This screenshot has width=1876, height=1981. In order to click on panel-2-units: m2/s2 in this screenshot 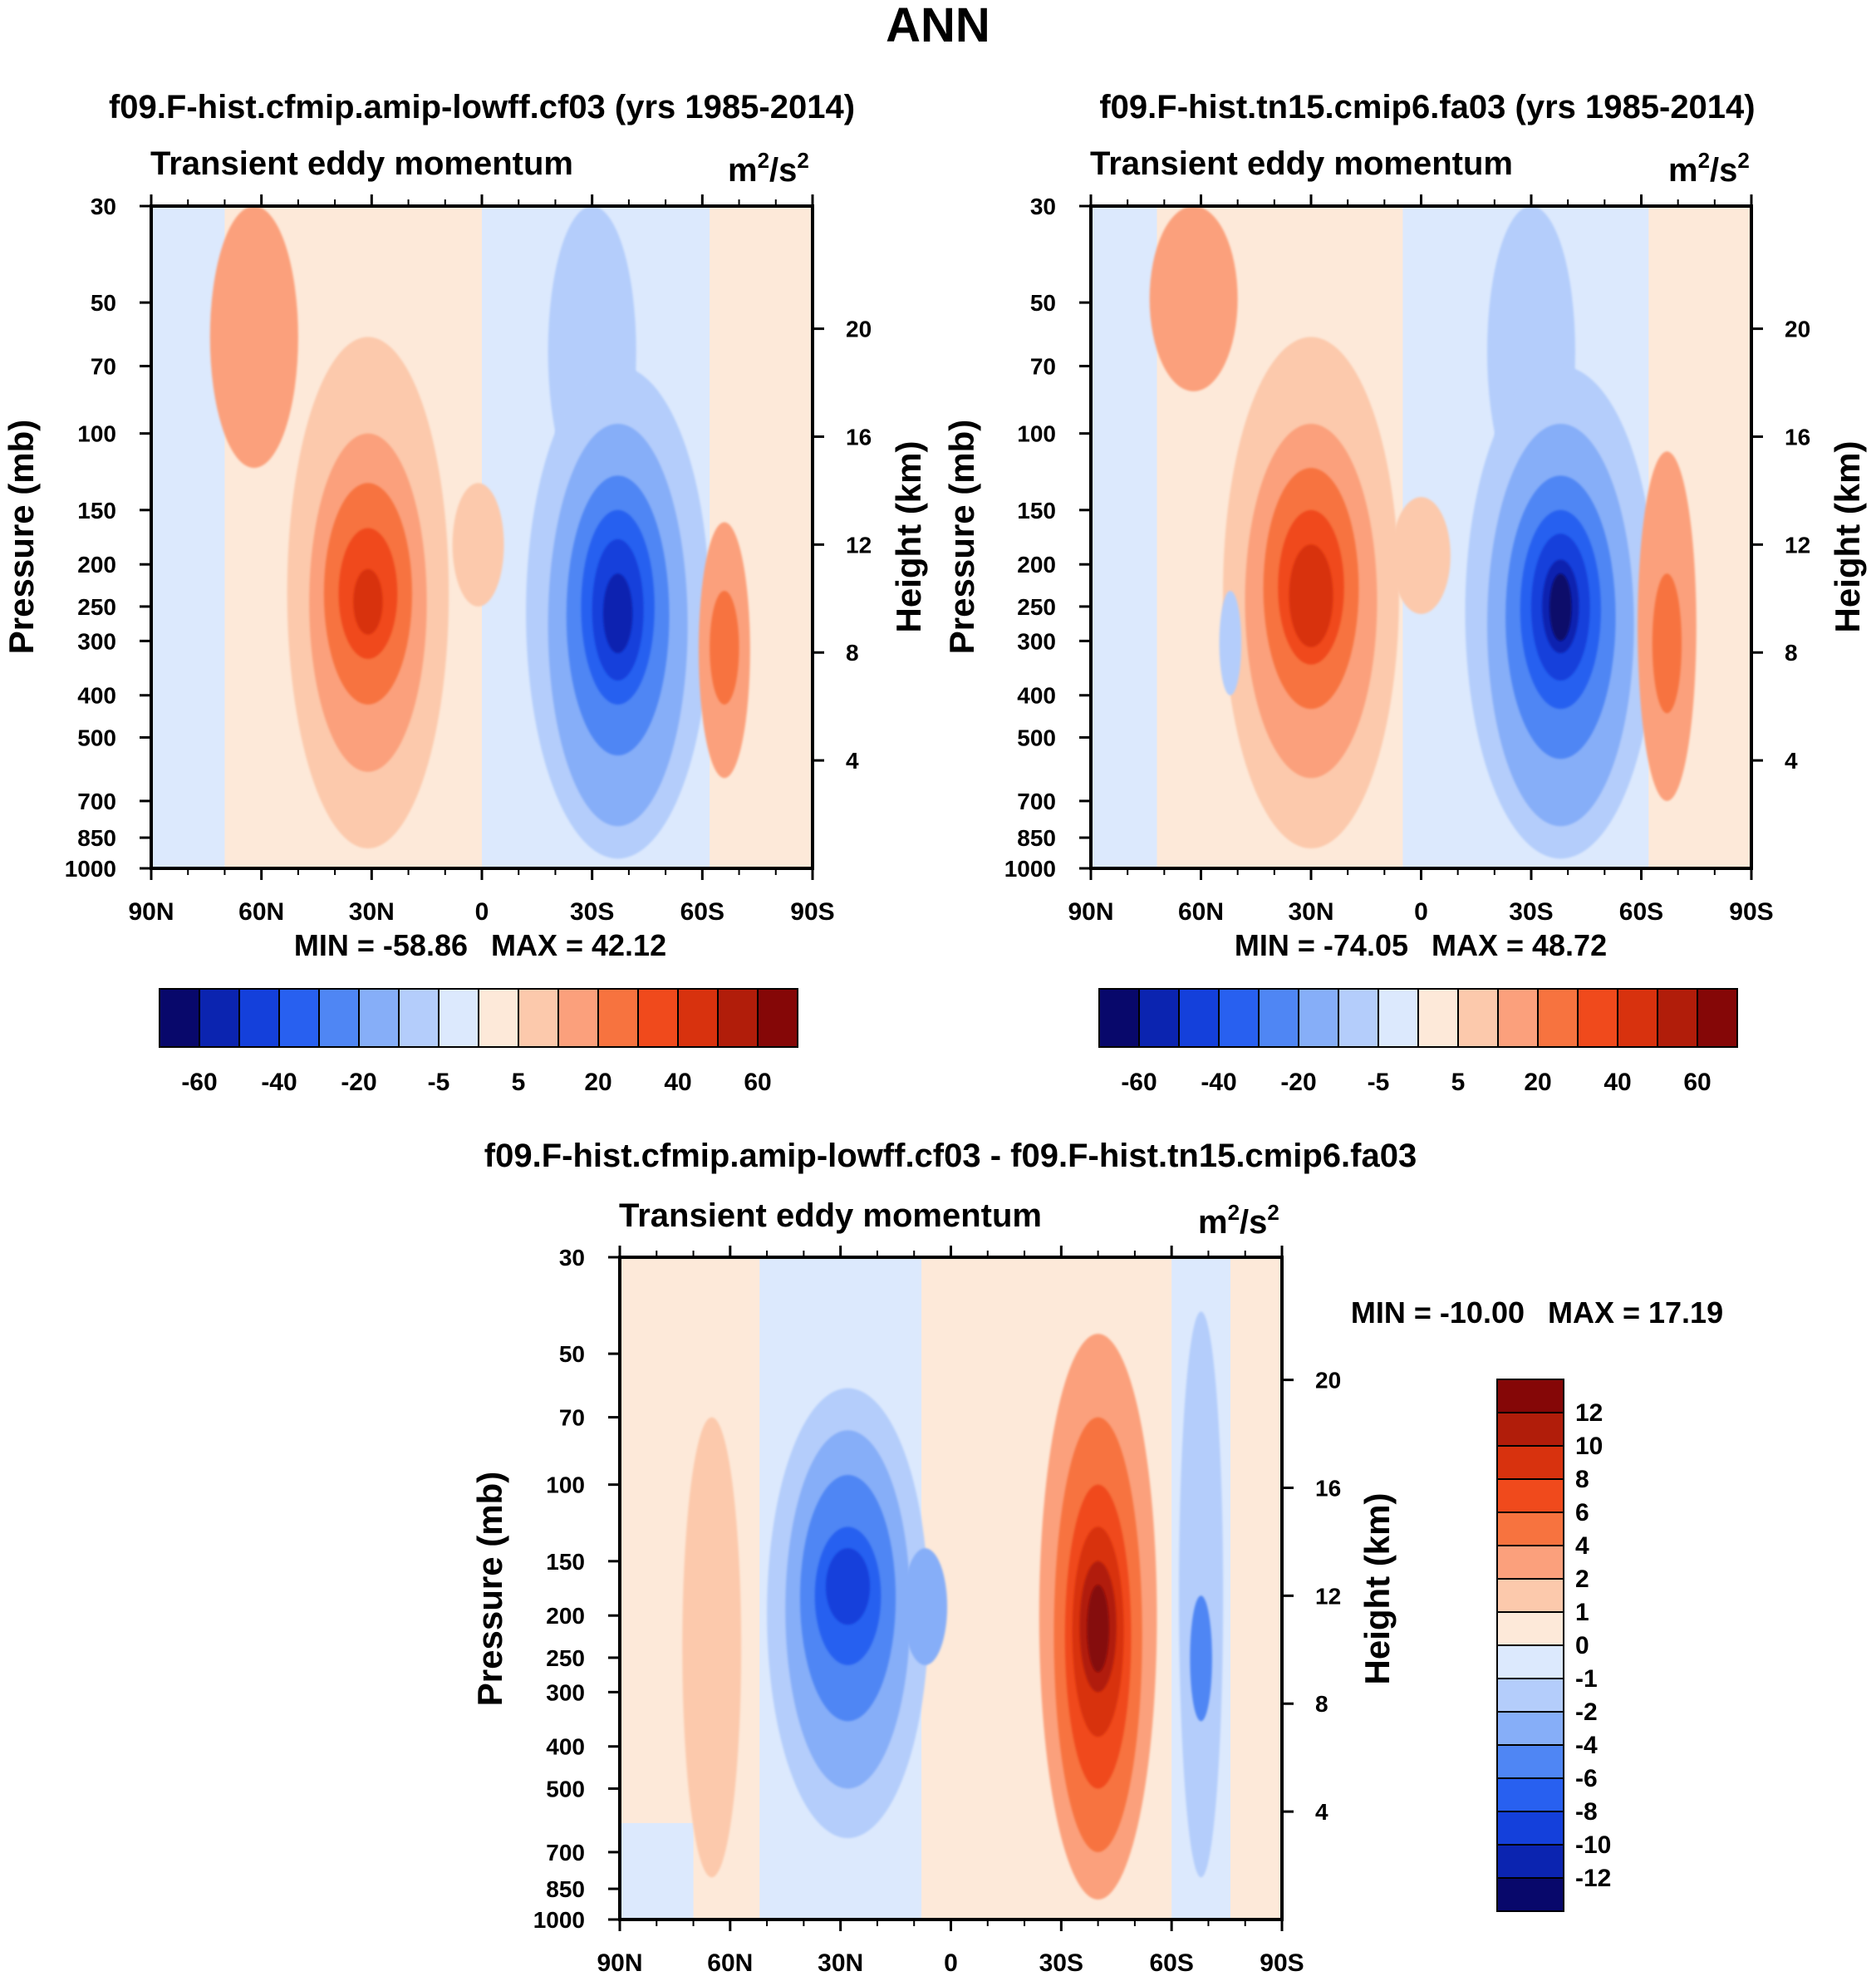, I will do `click(1709, 168)`.